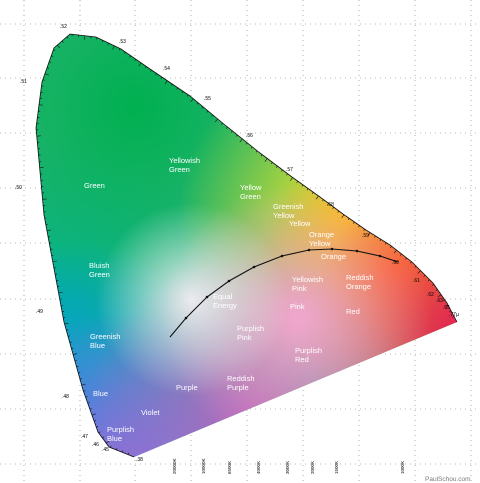 Image resolution: width=480 pixels, height=483 pixels. I want to click on region-label-yellow: Yellow, so click(300, 223).